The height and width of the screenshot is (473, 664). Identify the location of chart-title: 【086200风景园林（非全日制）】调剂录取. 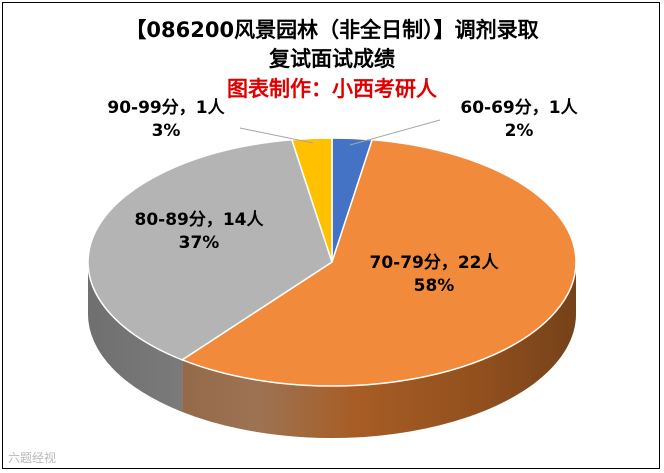
(332, 30).